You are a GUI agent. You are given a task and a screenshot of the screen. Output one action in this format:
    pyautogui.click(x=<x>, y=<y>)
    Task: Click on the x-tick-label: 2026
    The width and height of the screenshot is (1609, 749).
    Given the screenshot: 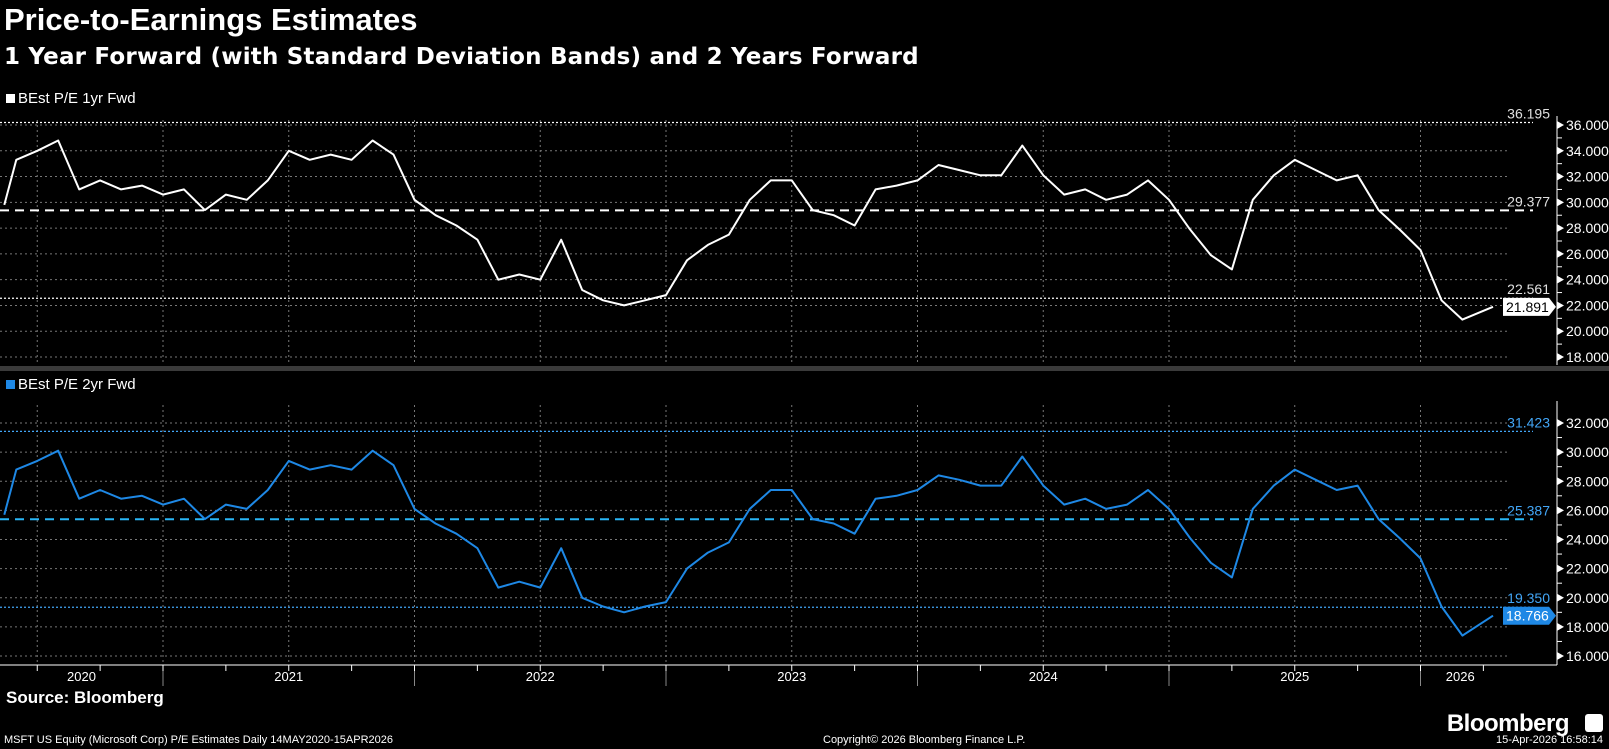 What is the action you would take?
    pyautogui.click(x=1460, y=676)
    